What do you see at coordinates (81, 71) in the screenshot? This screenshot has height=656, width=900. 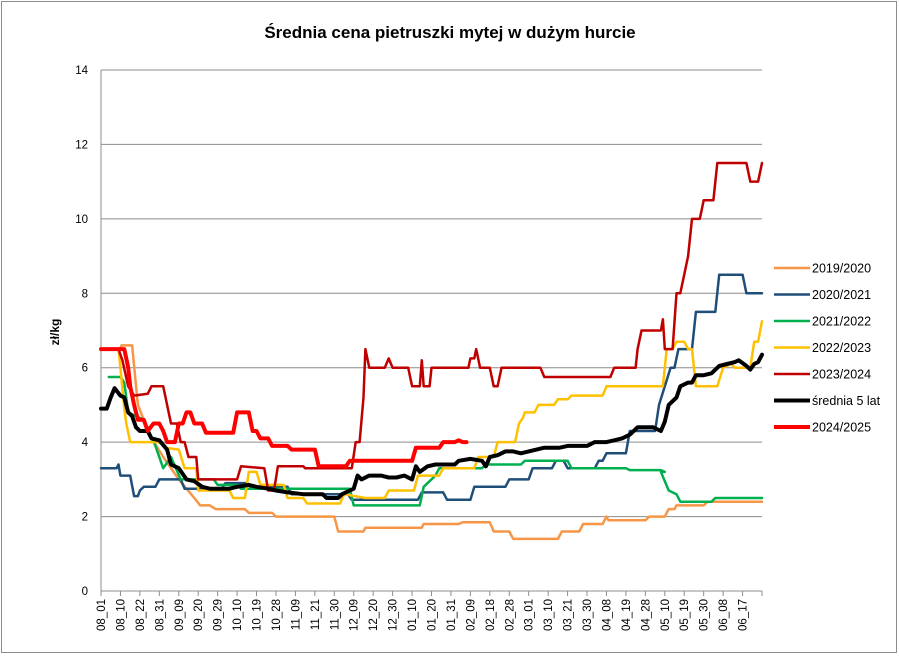 I see `y-tick-label: 14` at bounding box center [81, 71].